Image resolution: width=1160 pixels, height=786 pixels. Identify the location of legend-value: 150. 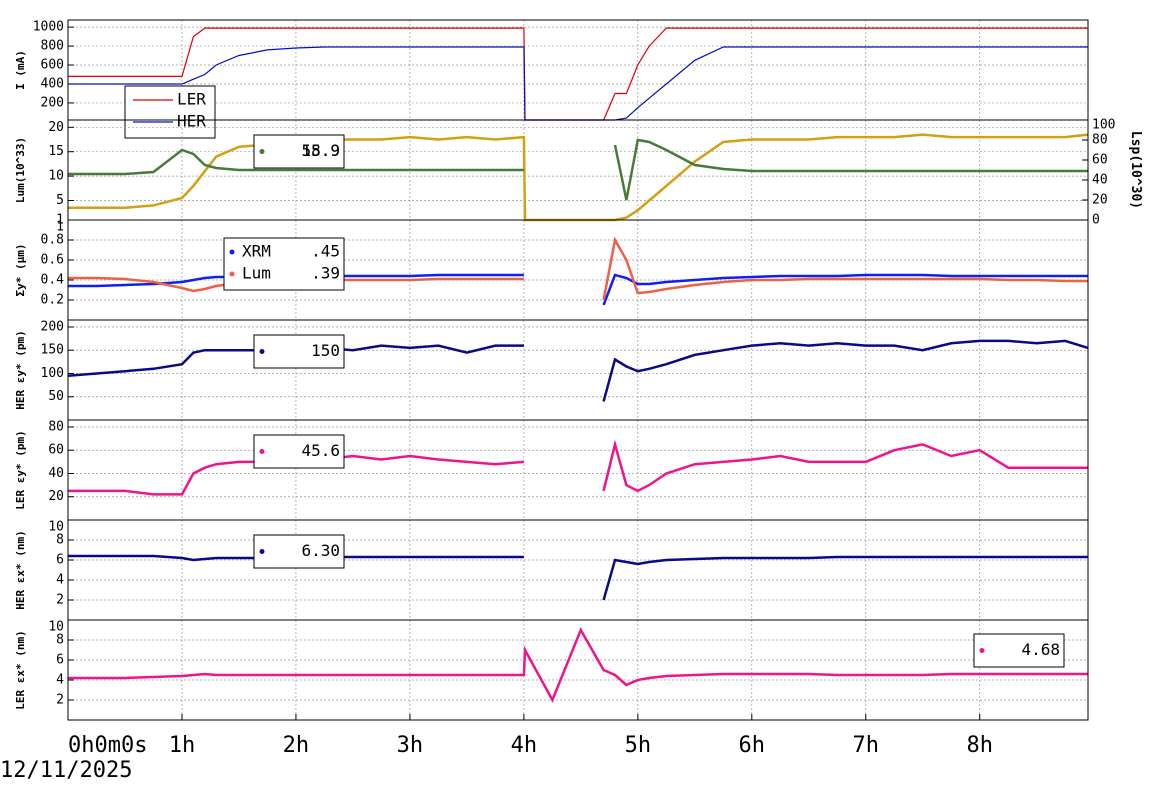
(325, 350).